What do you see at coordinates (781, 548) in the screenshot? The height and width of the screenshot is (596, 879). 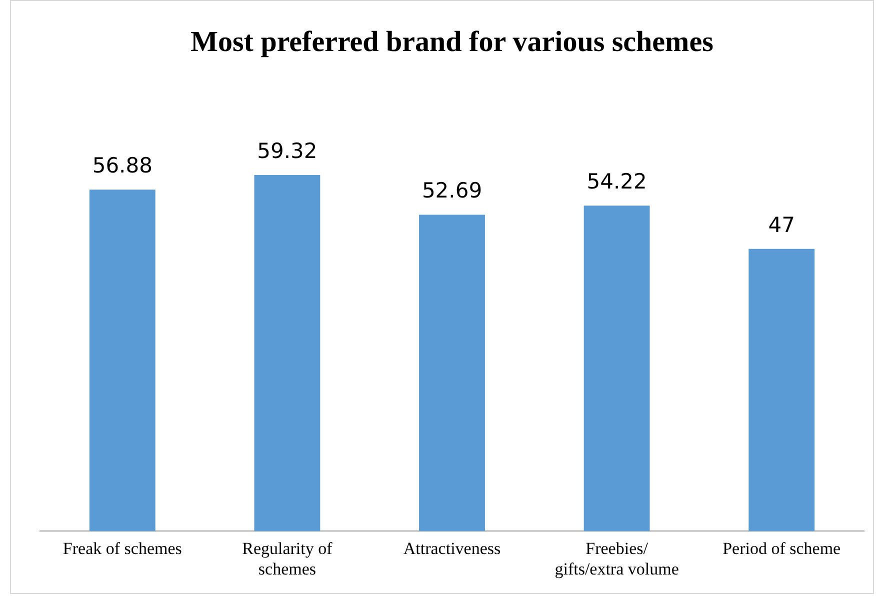 I see `x-tick-label: Period of scheme` at bounding box center [781, 548].